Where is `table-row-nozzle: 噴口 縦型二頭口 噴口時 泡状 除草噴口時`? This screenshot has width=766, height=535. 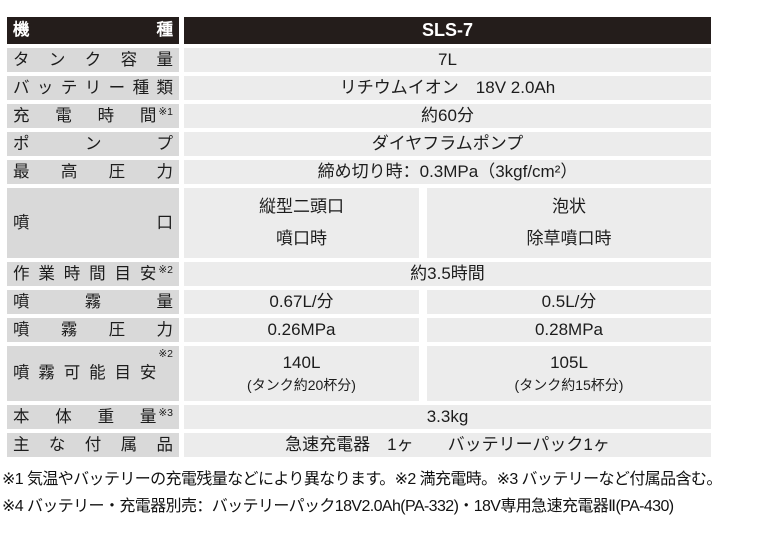 table-row-nozzle: 噴口 縦型二頭口 噴口時 泡状 除草噴口時 is located at coordinates (359, 223).